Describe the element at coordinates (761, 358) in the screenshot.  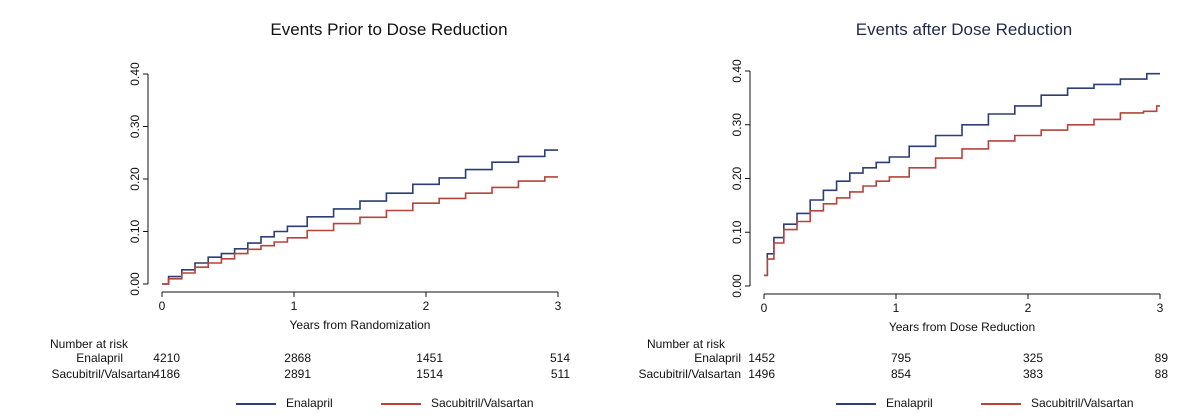
I see `risk-cell: 1452` at that location.